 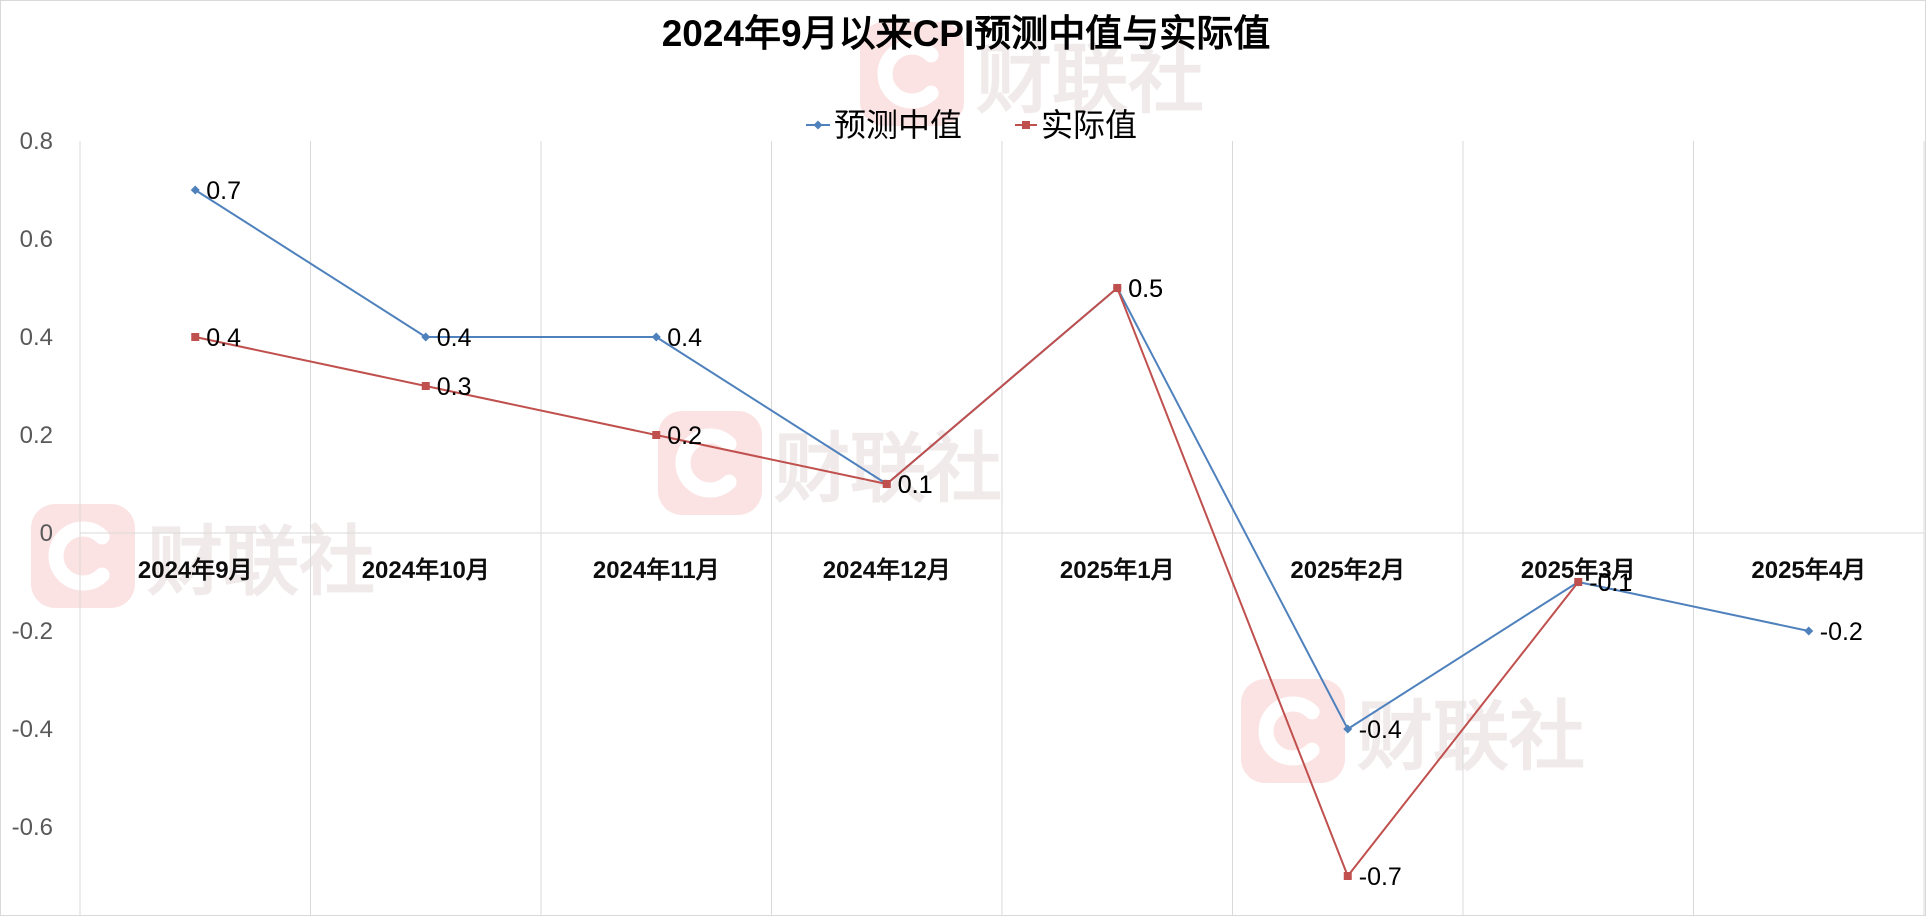 I want to click on data-label-actual: 0.3, so click(x=454, y=387).